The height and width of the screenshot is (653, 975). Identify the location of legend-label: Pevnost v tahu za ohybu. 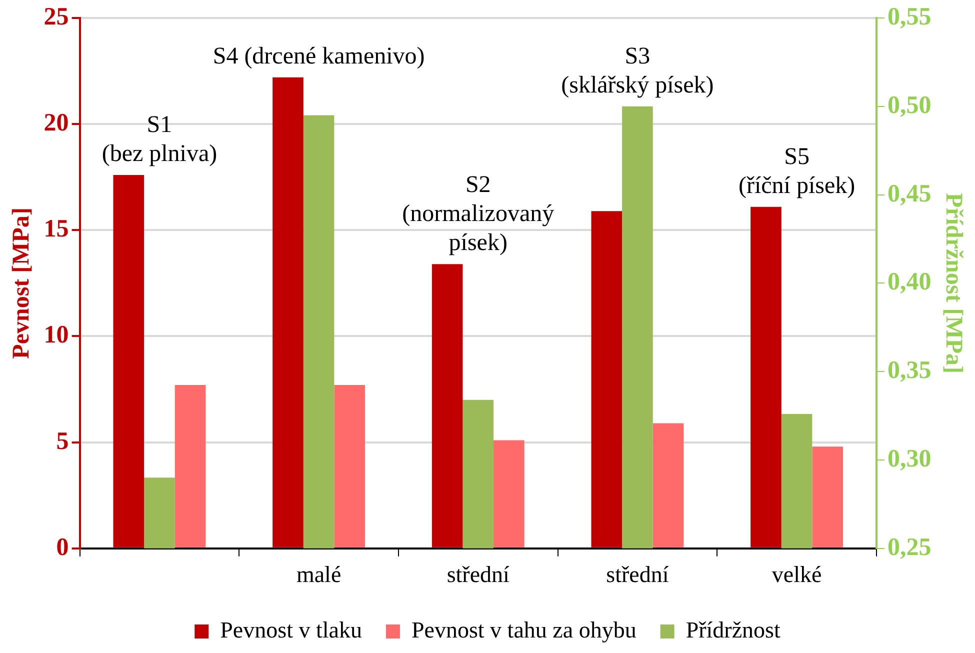
(524, 630).